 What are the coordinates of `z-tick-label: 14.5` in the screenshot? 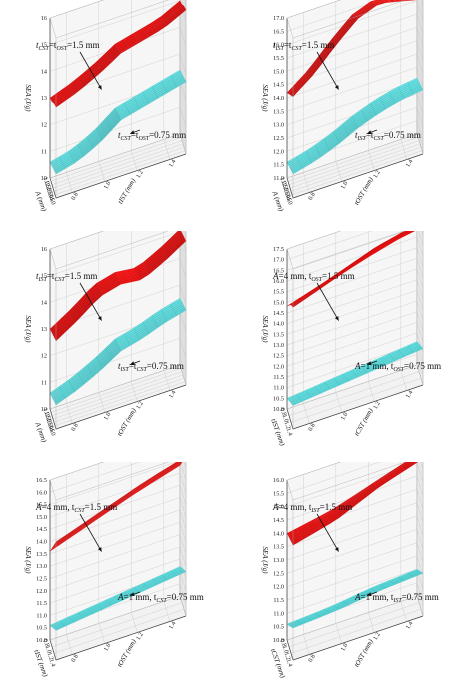 It's located at (278, 313).